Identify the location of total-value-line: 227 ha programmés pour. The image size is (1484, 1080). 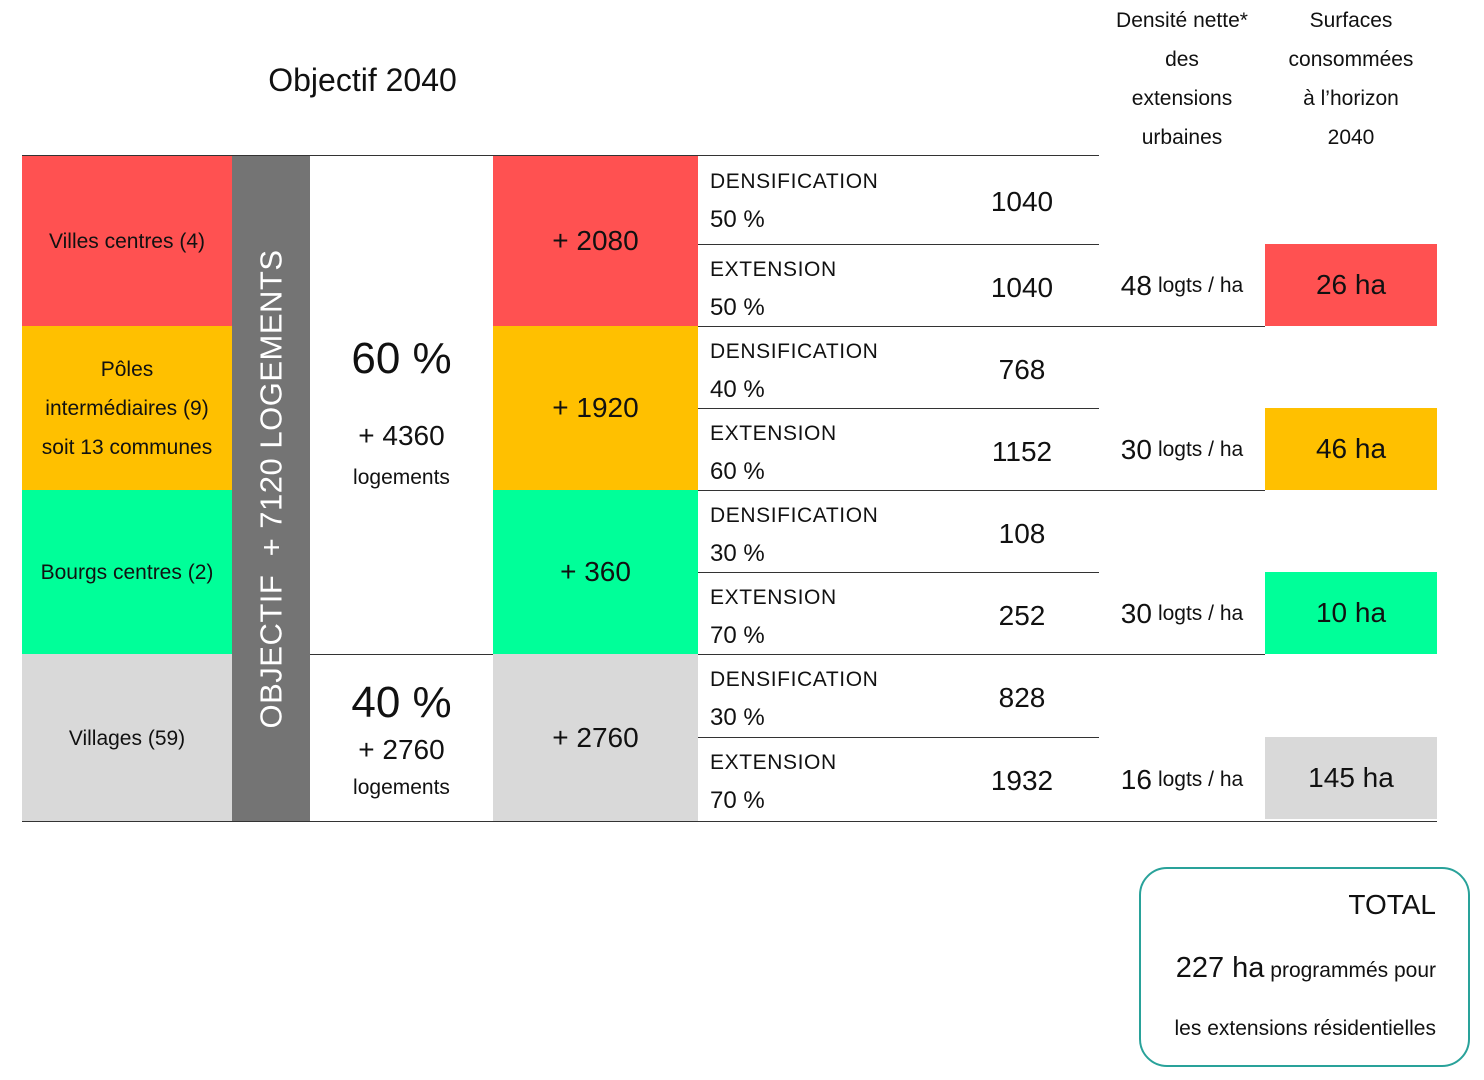
(1305, 968).